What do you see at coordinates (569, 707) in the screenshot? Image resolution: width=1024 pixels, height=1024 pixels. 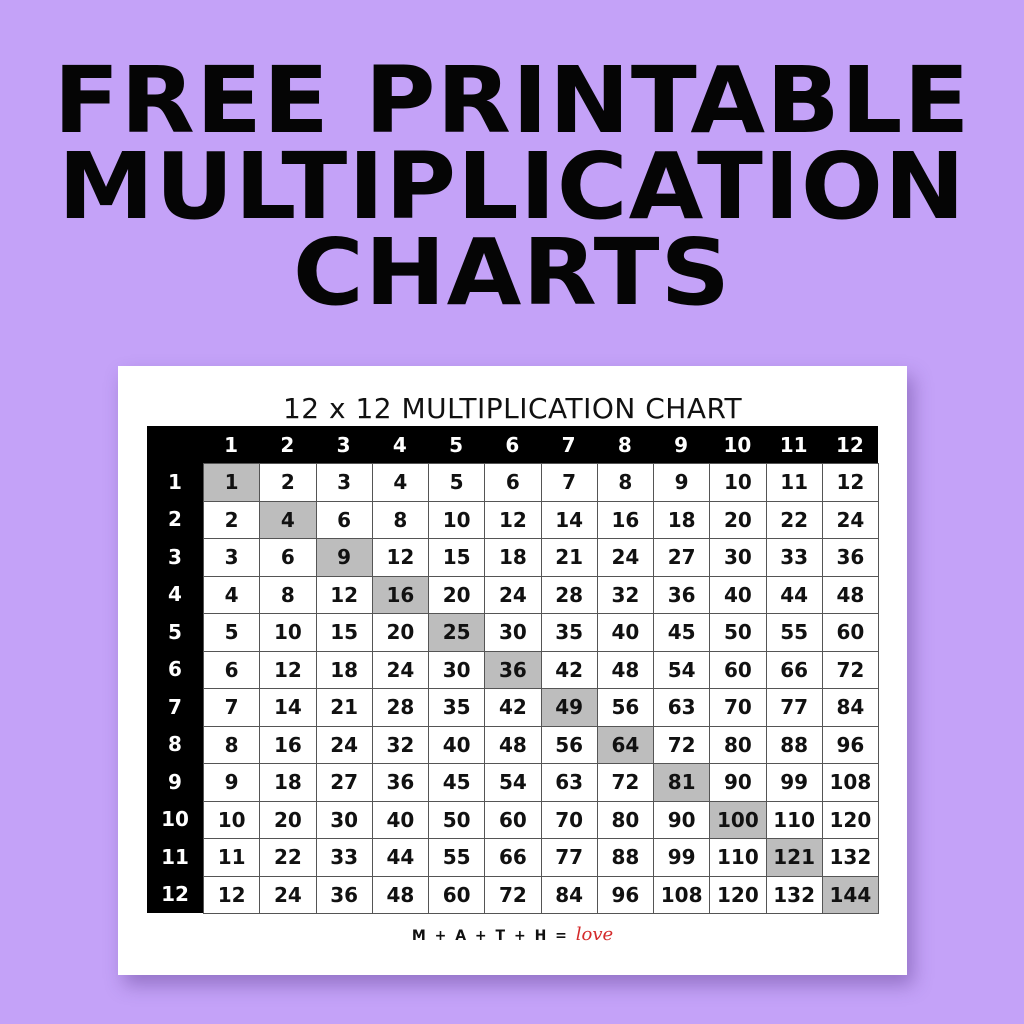 I see `table-cell-square: 49` at bounding box center [569, 707].